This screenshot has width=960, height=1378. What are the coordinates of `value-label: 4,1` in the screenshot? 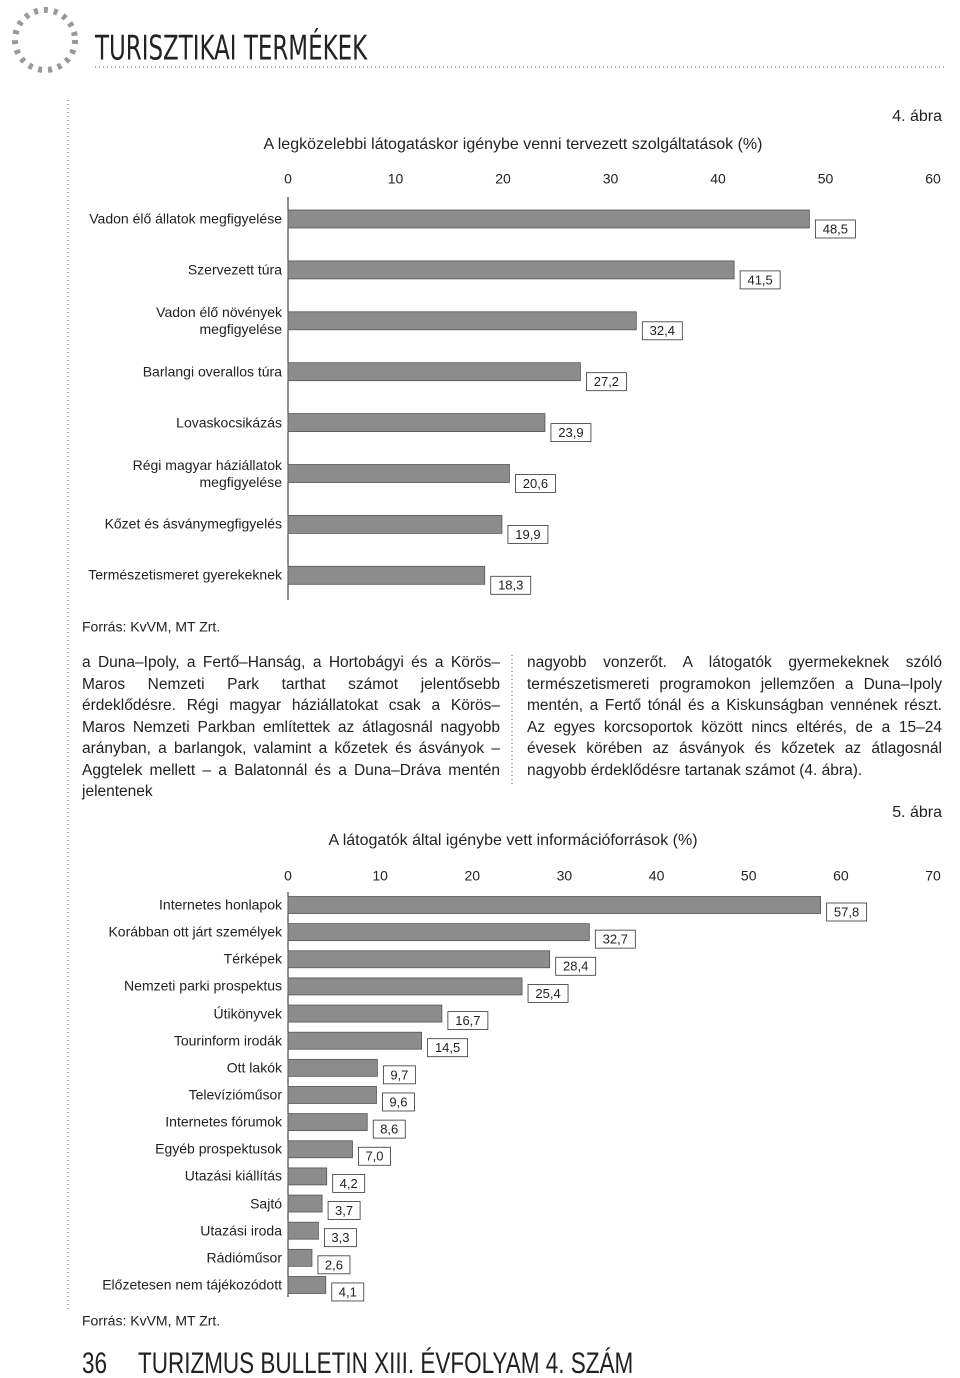 It's located at (348, 1291).